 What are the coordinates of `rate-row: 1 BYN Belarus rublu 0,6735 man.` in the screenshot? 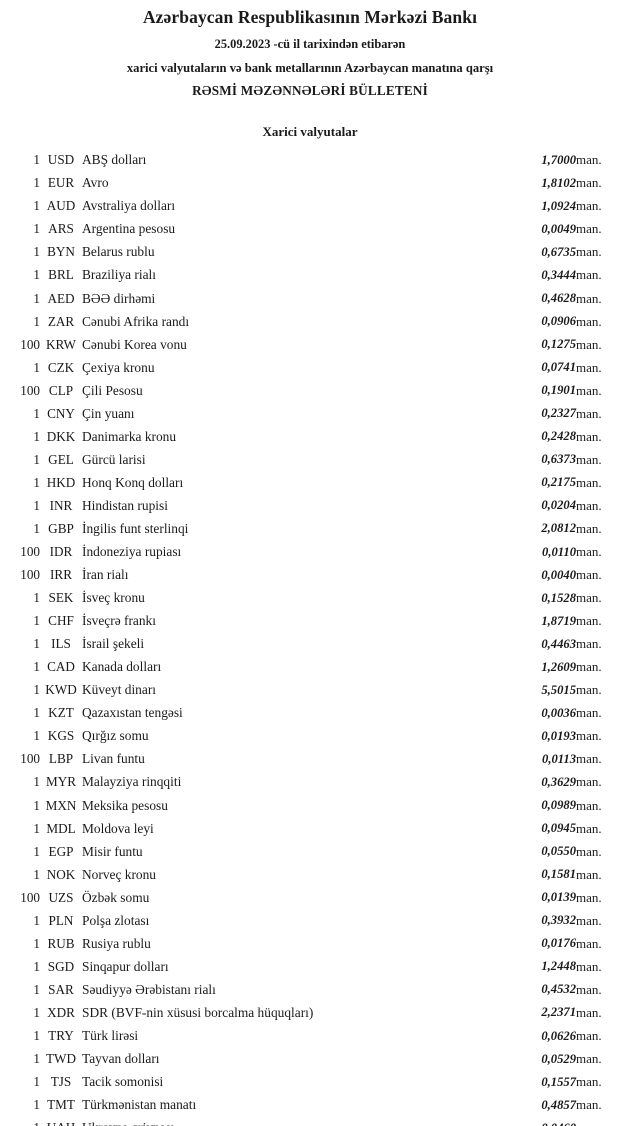 It's located at (310, 252).